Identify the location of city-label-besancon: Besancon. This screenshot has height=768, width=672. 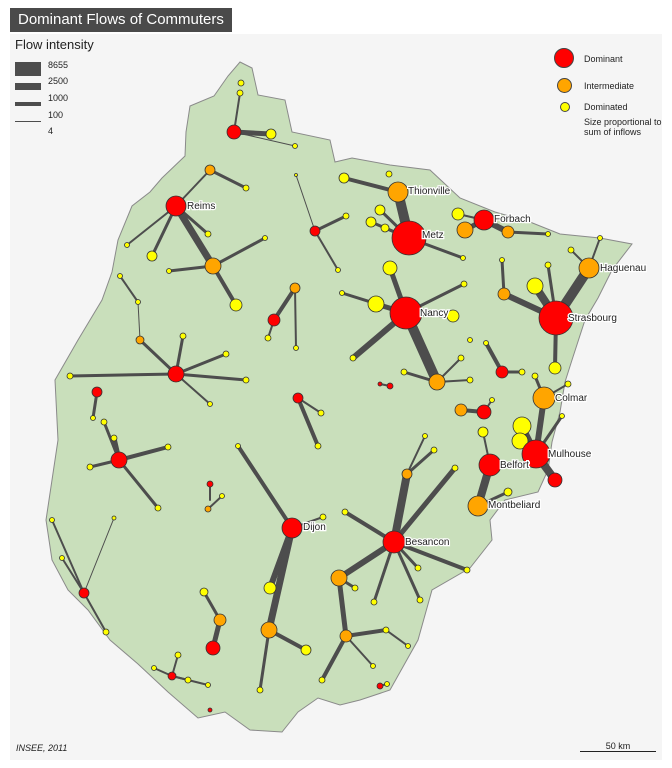
(427, 542).